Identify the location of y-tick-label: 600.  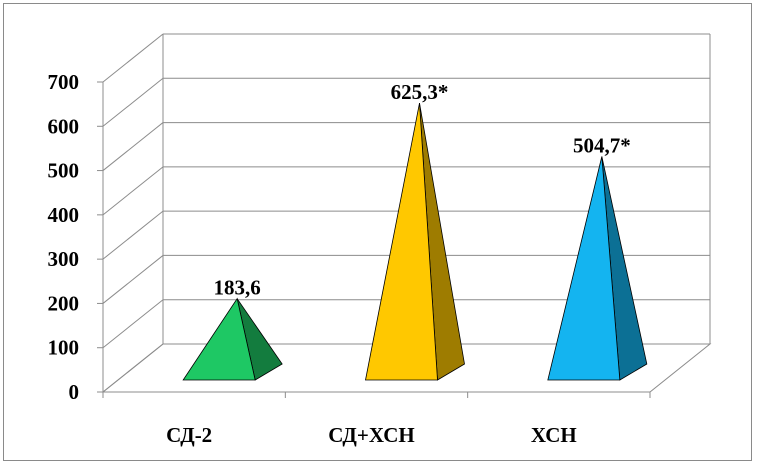
(64, 126).